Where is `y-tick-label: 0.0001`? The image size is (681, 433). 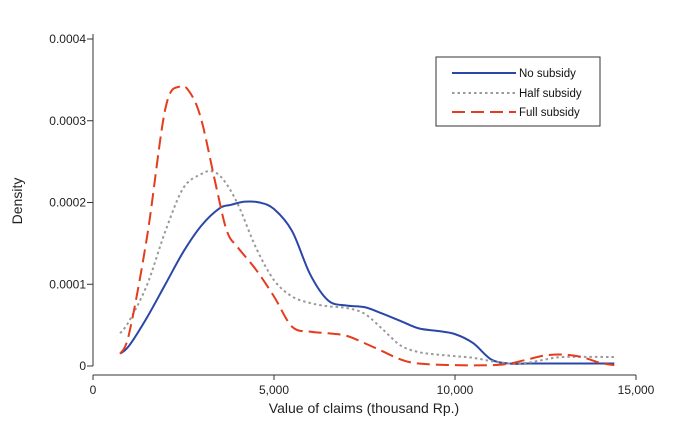
y-tick-label: 0.0001 is located at coordinates (67, 284).